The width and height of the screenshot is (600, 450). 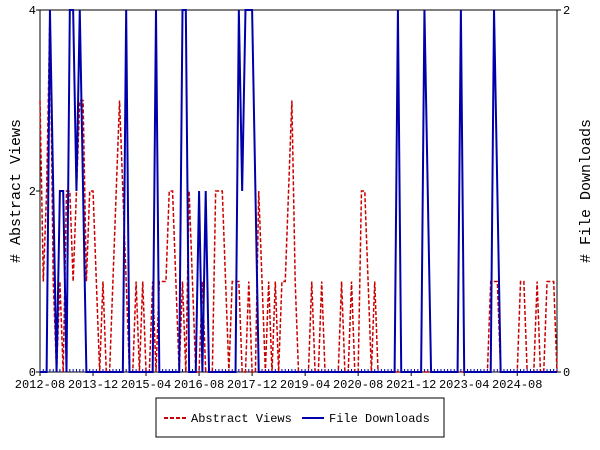 I want to click on y-tick-label: 0, so click(x=32, y=373).